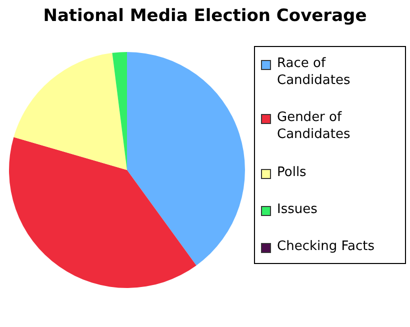  Describe the element at coordinates (292, 172) in the screenshot. I see `legend-label: Polls` at that location.